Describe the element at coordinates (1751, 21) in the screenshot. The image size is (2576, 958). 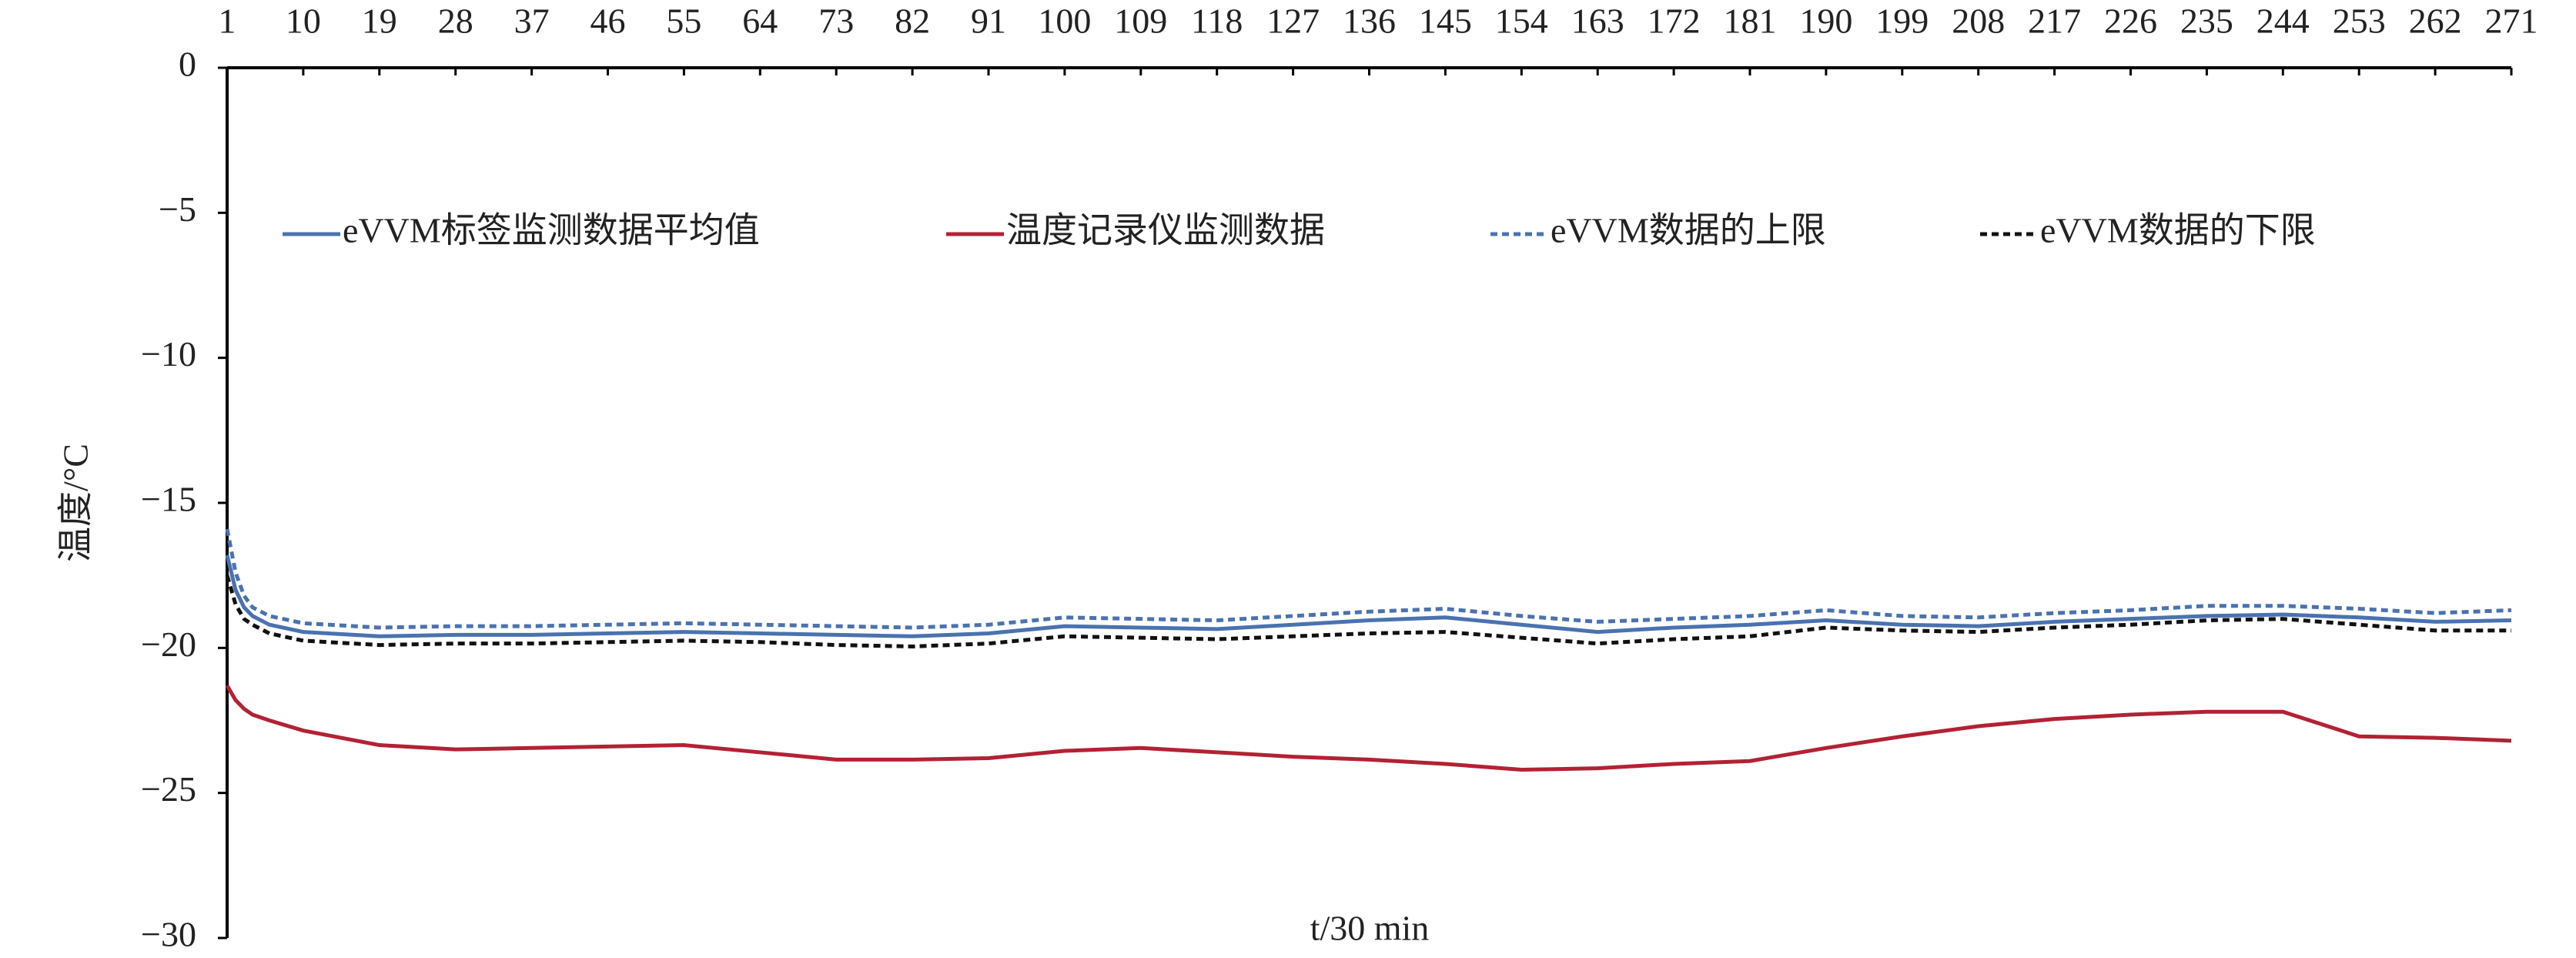
I see `x-tick-label: 181` at that location.